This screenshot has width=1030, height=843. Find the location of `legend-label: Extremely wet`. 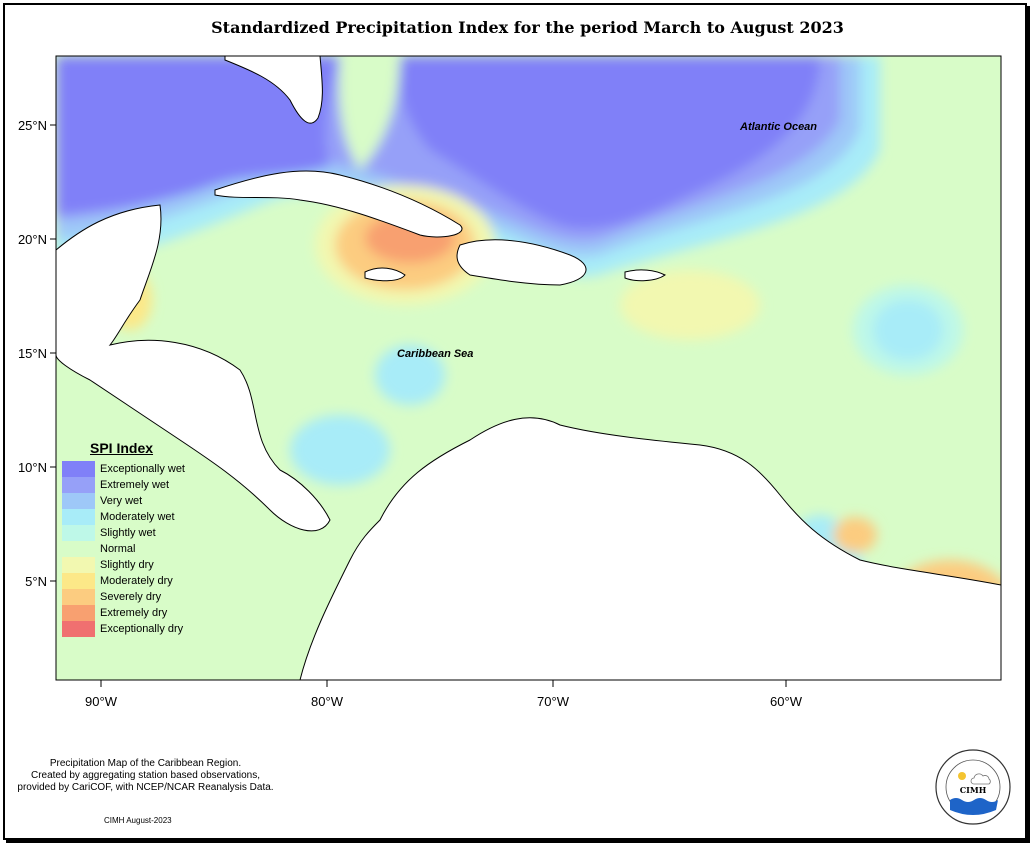

legend-label: Extremely wet is located at coordinates (135, 485).